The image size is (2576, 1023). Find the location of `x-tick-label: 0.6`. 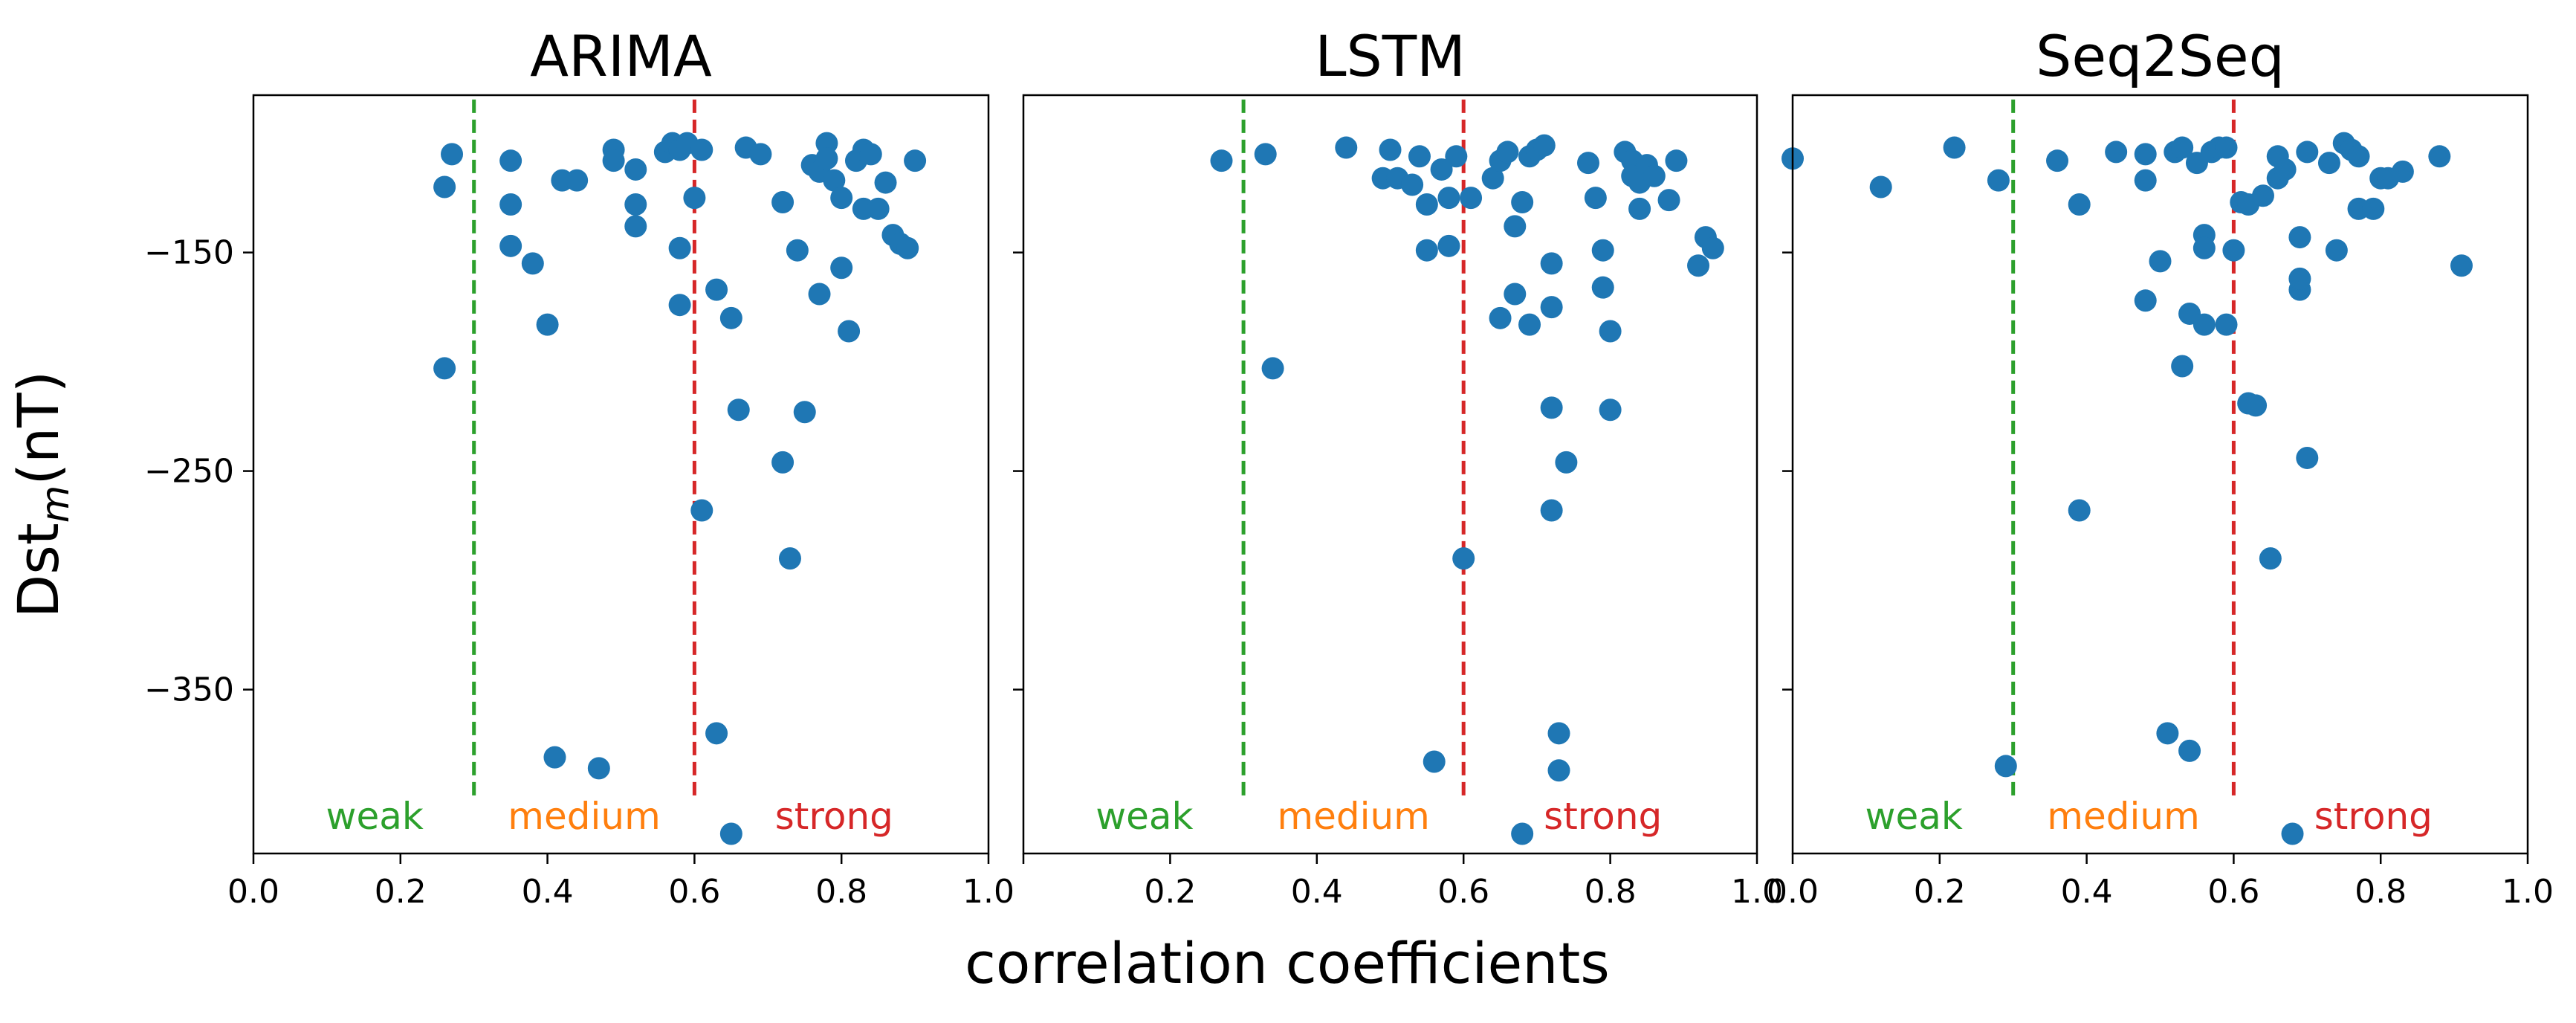

x-tick-label: 0.6 is located at coordinates (694, 892).